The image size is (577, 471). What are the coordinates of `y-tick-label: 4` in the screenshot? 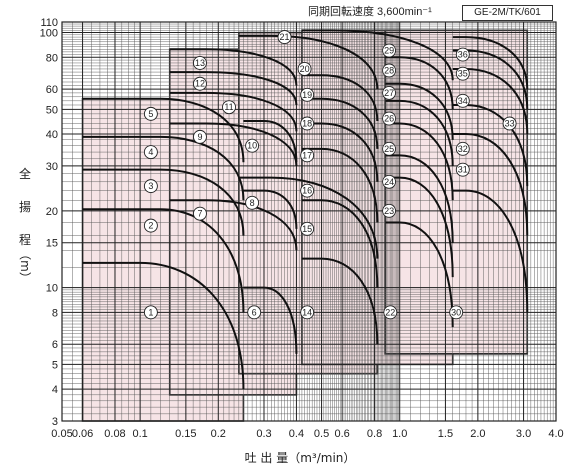 It's located at (55, 390).